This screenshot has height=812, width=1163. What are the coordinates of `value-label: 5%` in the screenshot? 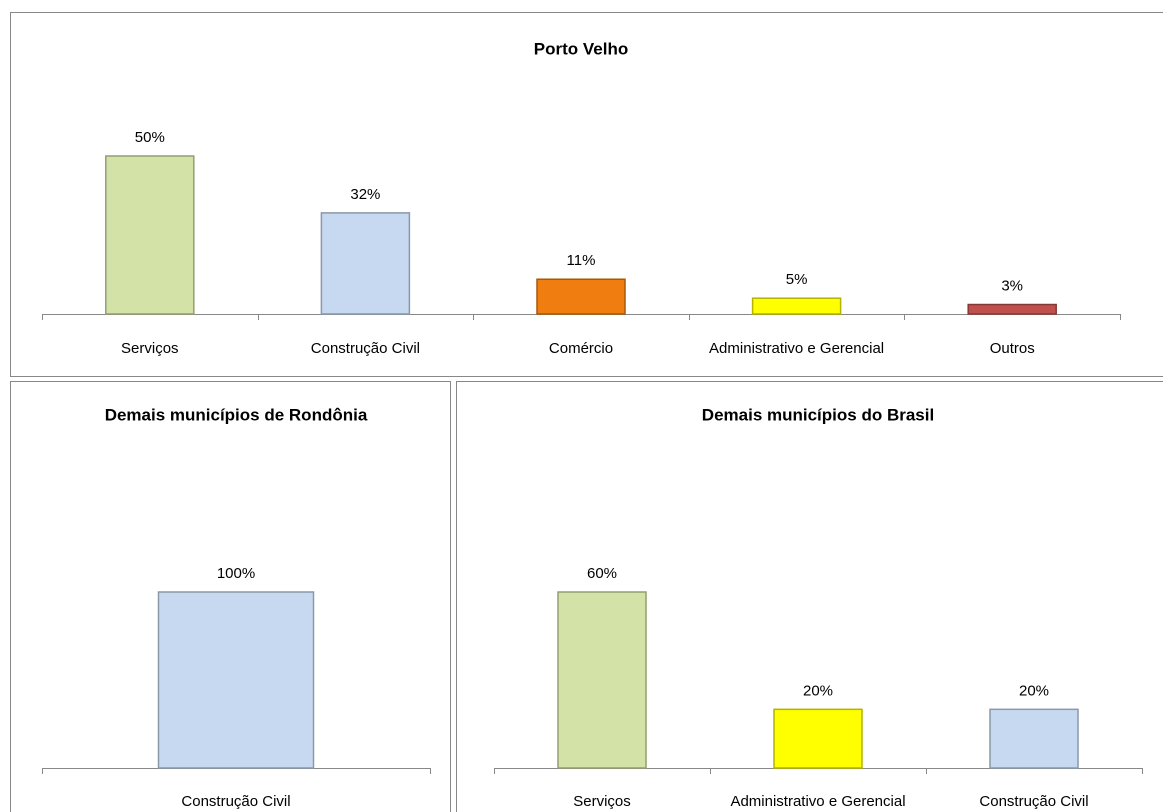 It's located at (797, 279).